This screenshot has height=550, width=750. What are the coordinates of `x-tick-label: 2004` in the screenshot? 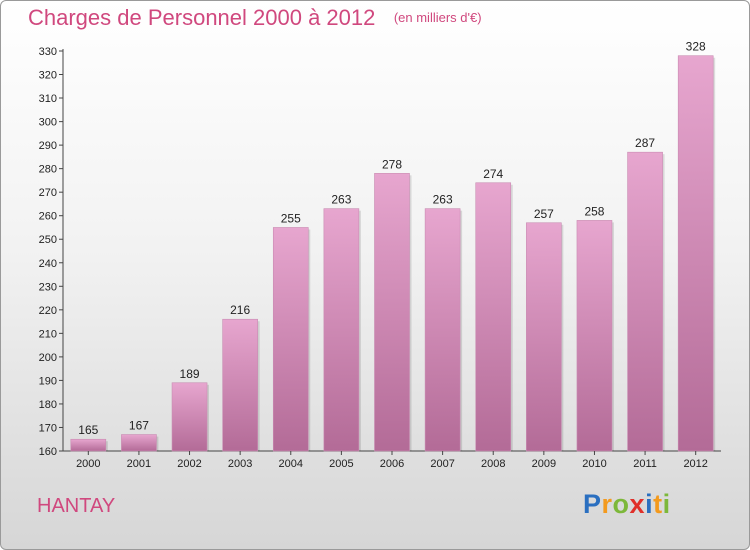 It's located at (291, 464).